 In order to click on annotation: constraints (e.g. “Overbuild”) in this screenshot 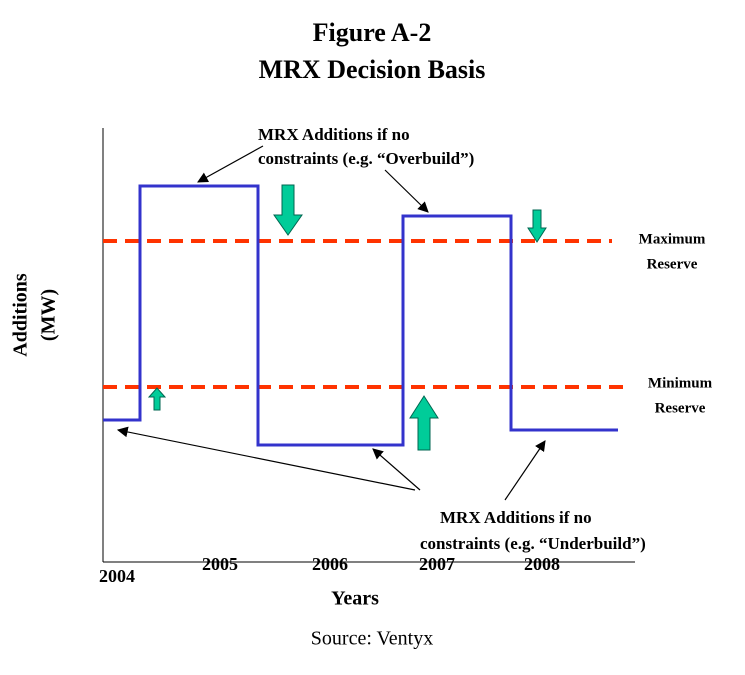, I will do `click(366, 158)`.